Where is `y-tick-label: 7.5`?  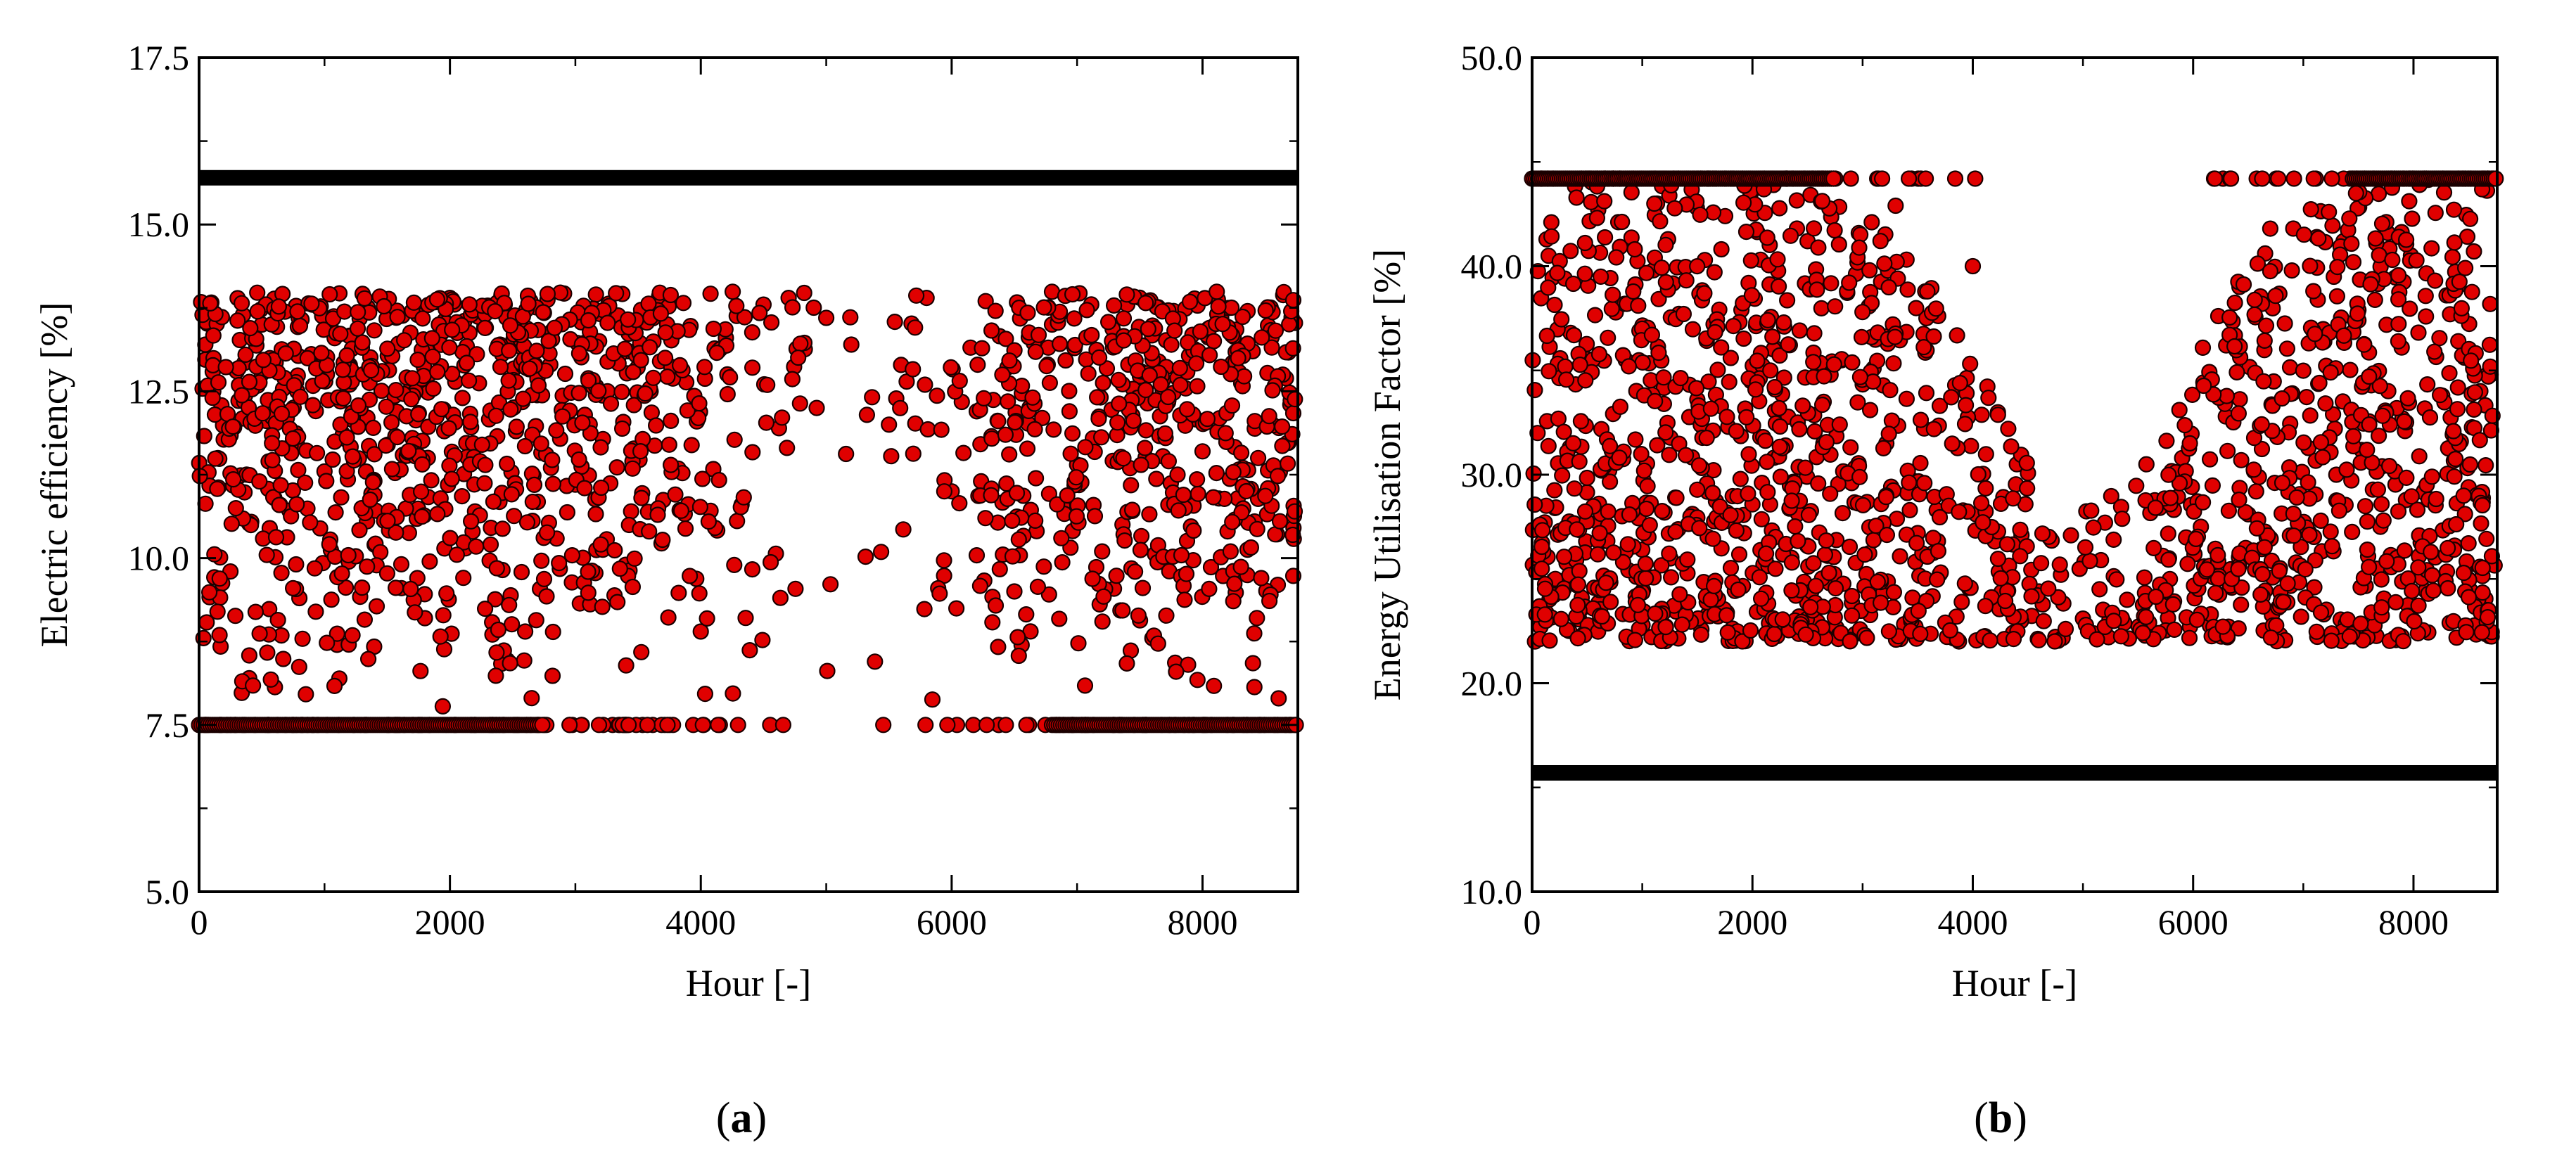 y-tick-label: 7.5 is located at coordinates (168, 725).